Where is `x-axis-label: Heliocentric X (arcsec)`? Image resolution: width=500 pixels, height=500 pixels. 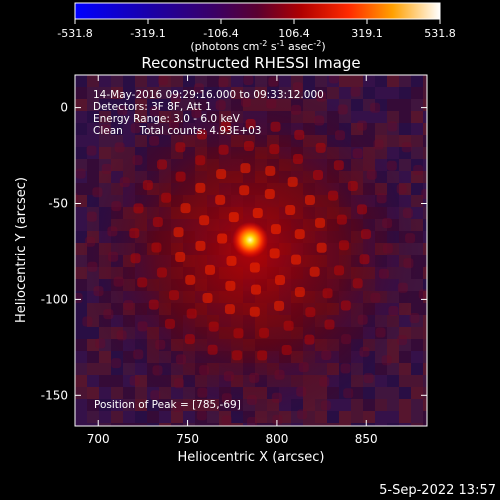 x-axis-label: Heliocentric X (arcsec) is located at coordinates (251, 457).